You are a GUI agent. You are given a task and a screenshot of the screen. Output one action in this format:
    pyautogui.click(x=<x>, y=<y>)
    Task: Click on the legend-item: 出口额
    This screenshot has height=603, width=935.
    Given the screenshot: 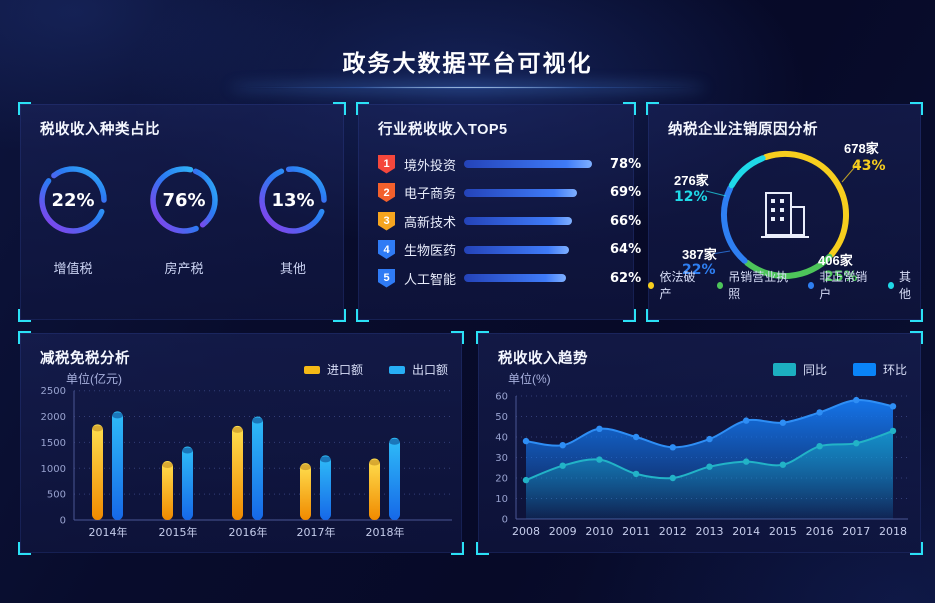 What is the action you would take?
    pyautogui.click(x=418, y=369)
    